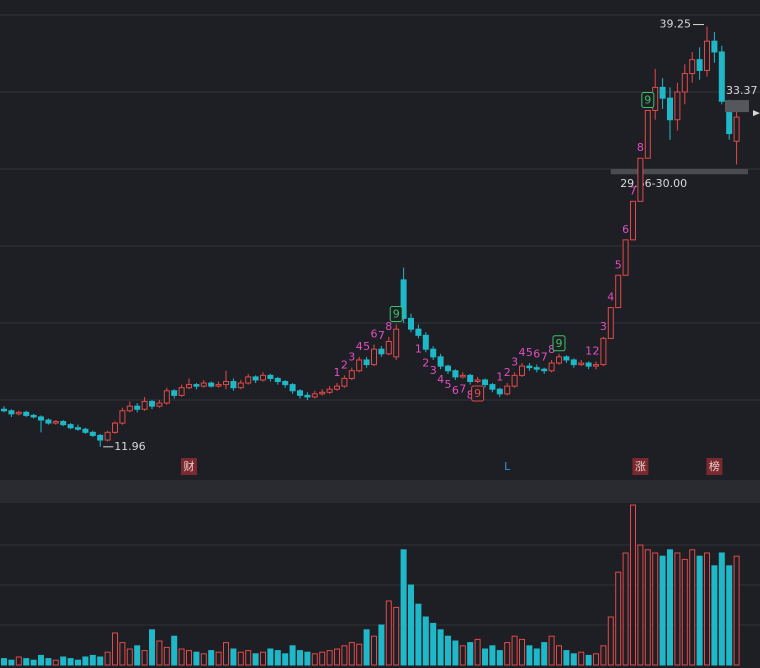 The height and width of the screenshot is (668, 760). What do you see at coordinates (640, 466) in the screenshot?
I see `event-marker: 涨` at bounding box center [640, 466].